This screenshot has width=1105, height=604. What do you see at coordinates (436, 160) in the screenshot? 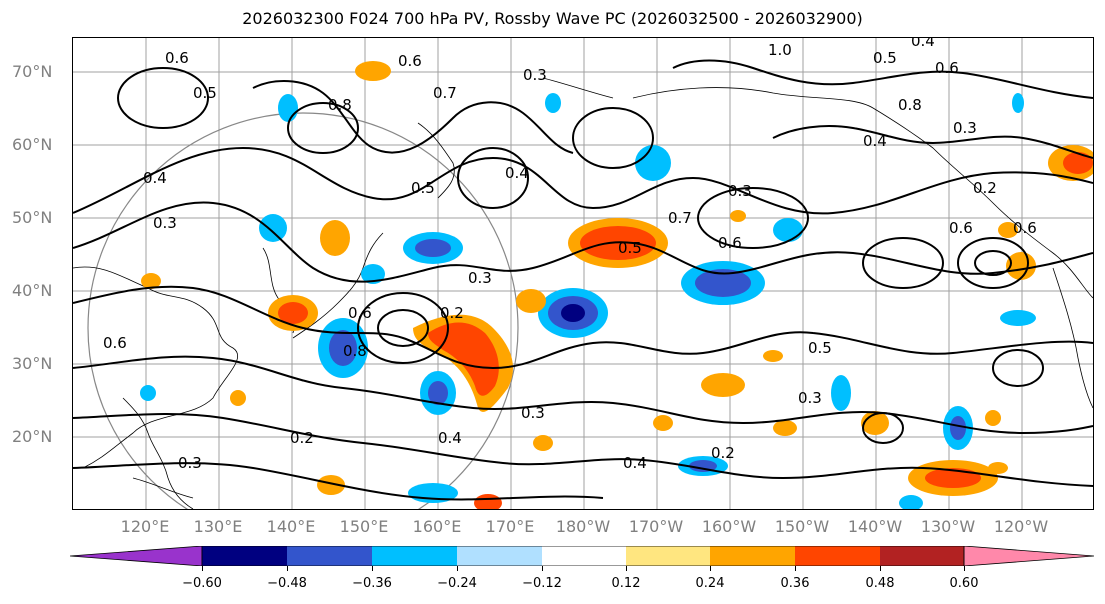
I see `coastline-kamchatka` at bounding box center [436, 160].